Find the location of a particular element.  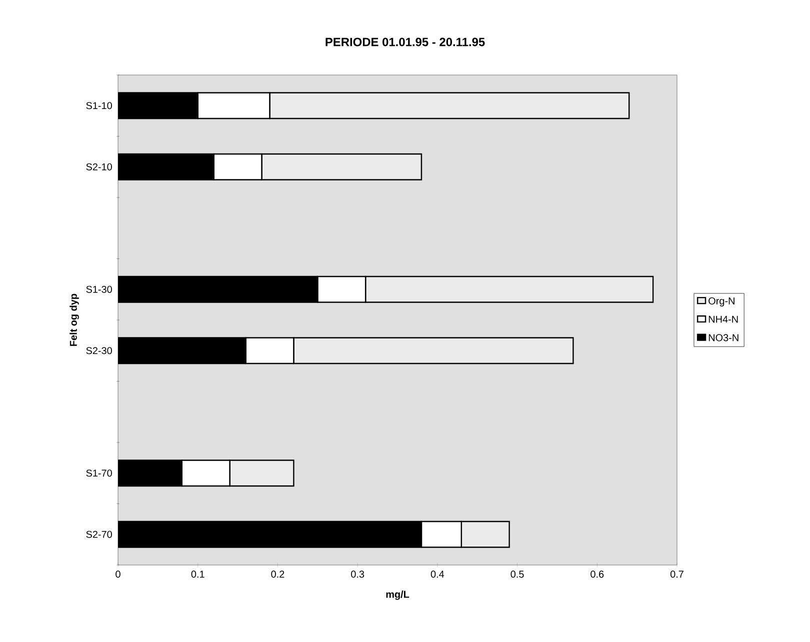

x-tick-label: 0.2 is located at coordinates (277, 574).